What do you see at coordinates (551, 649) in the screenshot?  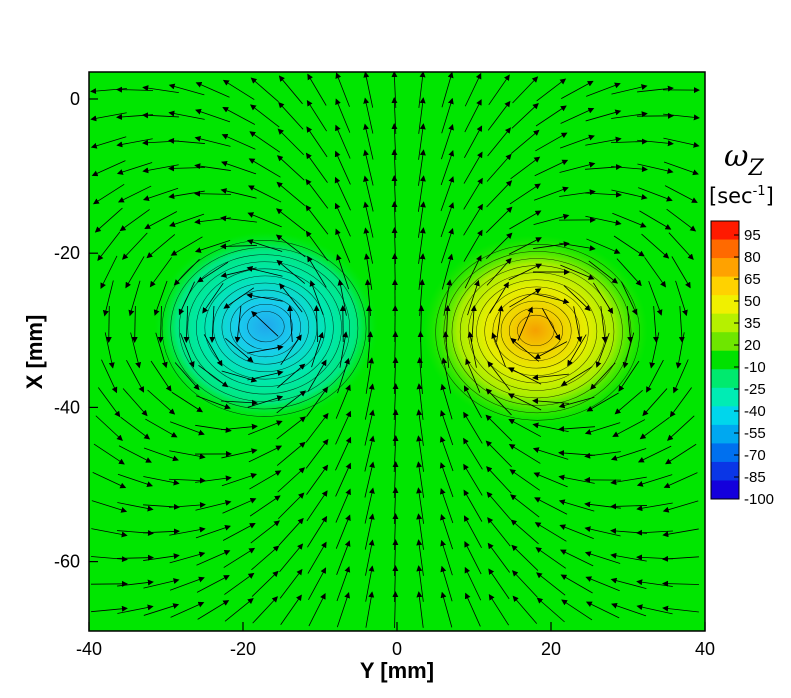 I see `x-tick-label: 20` at bounding box center [551, 649].